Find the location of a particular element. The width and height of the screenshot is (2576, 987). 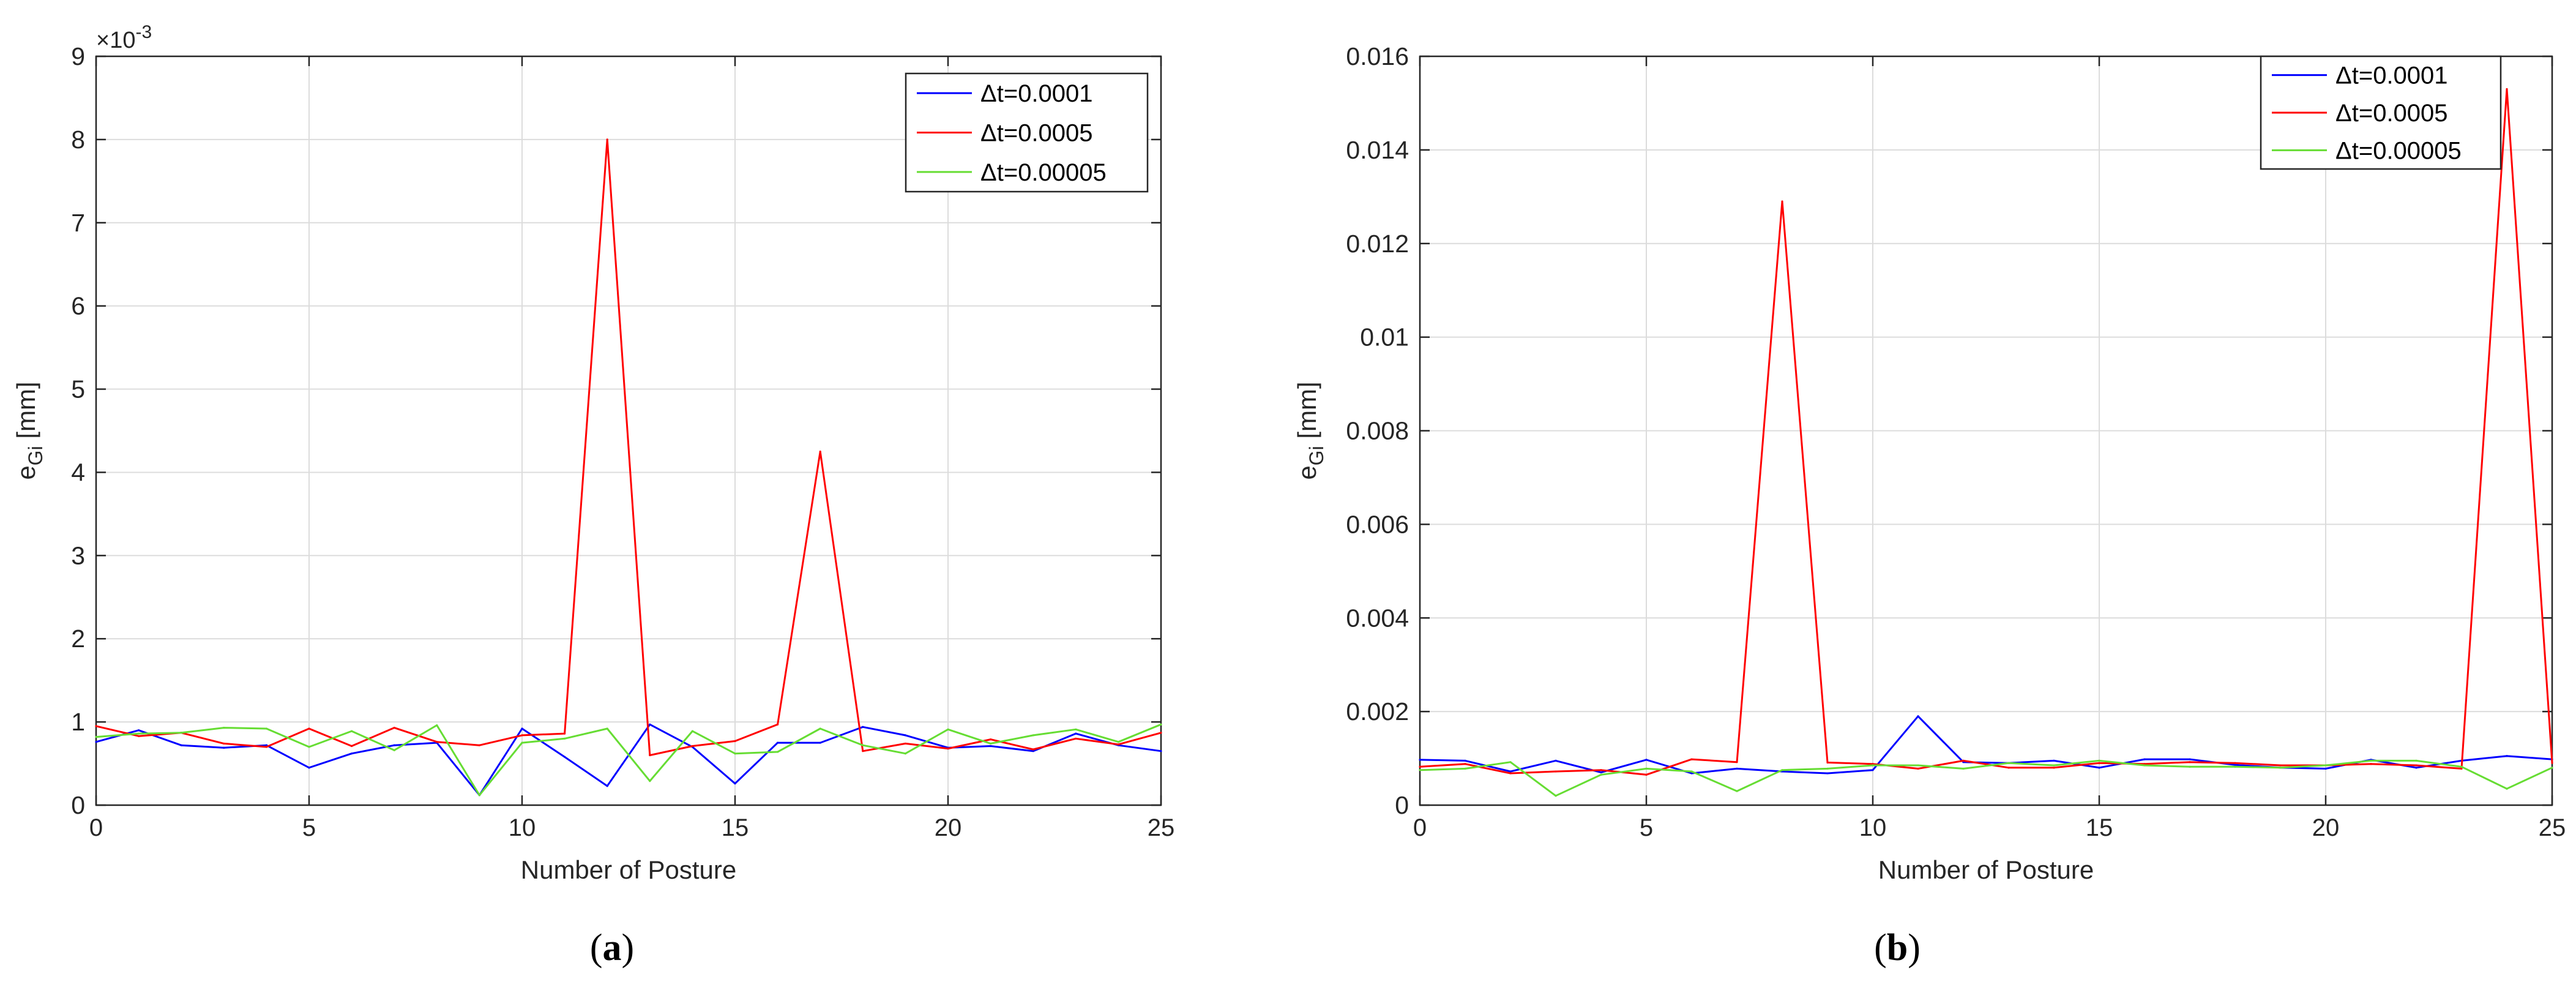

panel-label-a-text: a is located at coordinates (612, 948).